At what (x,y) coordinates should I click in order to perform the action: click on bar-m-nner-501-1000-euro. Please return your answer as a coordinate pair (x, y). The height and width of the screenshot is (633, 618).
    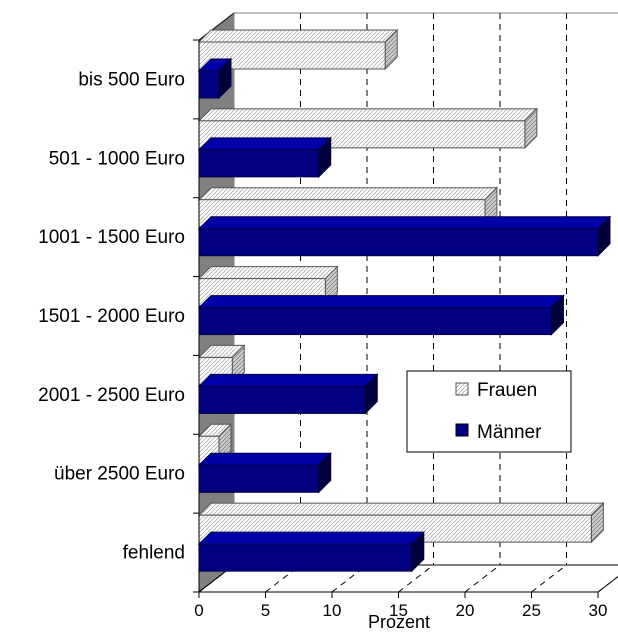
    Looking at the image, I should click on (264, 157).